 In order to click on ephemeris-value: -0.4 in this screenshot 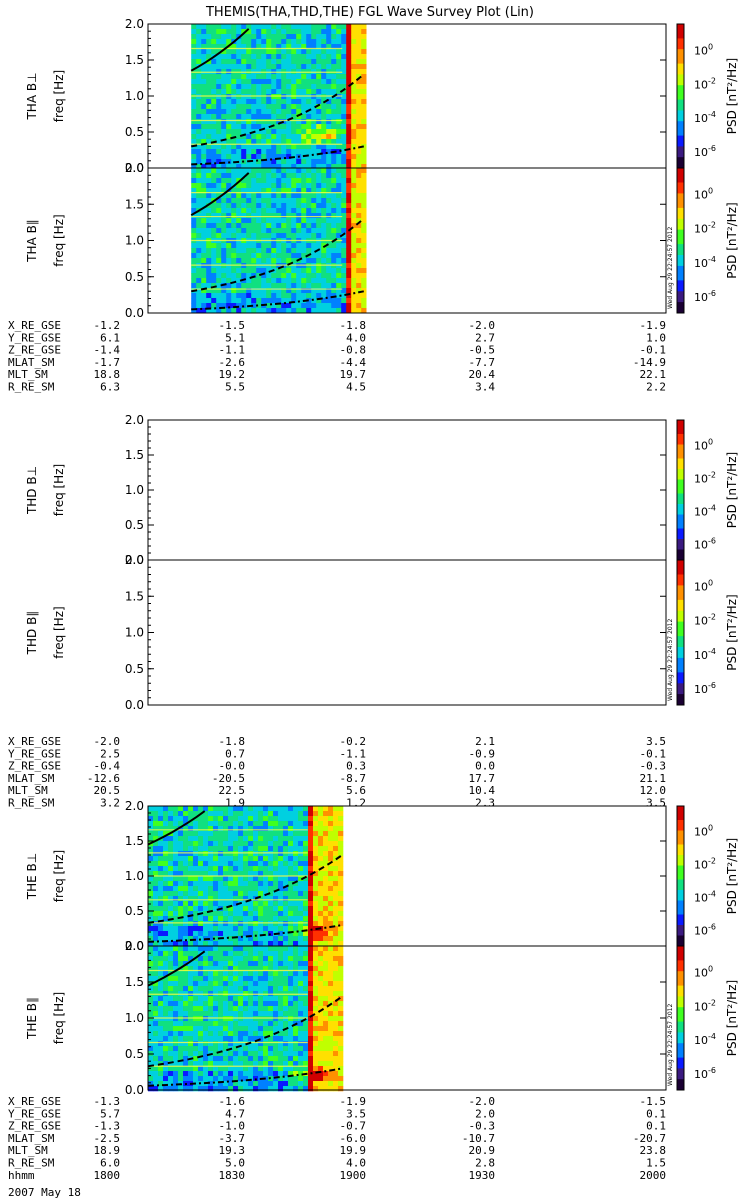, I will do `click(107, 766)`.